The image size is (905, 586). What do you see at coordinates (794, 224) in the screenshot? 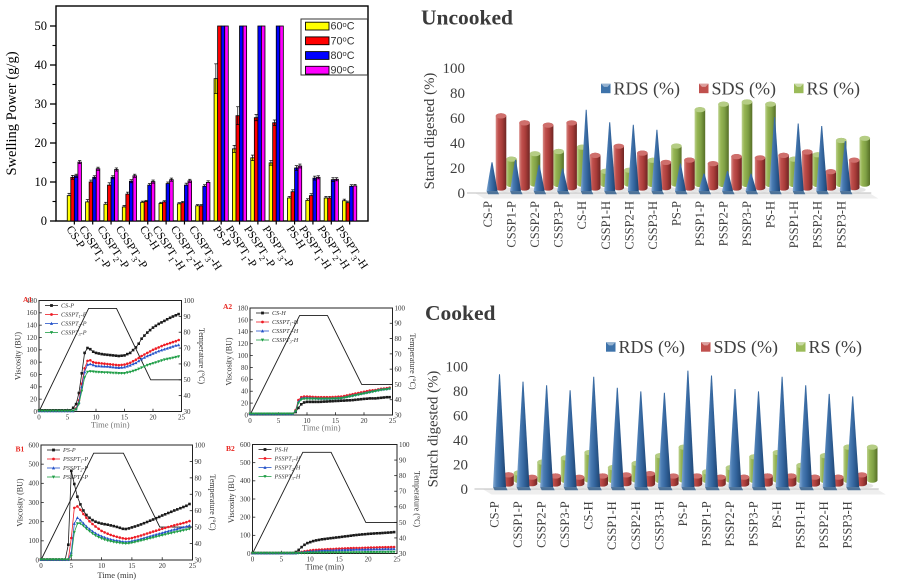
I see `svg-text: PSSP1-H` at bounding box center [794, 224].